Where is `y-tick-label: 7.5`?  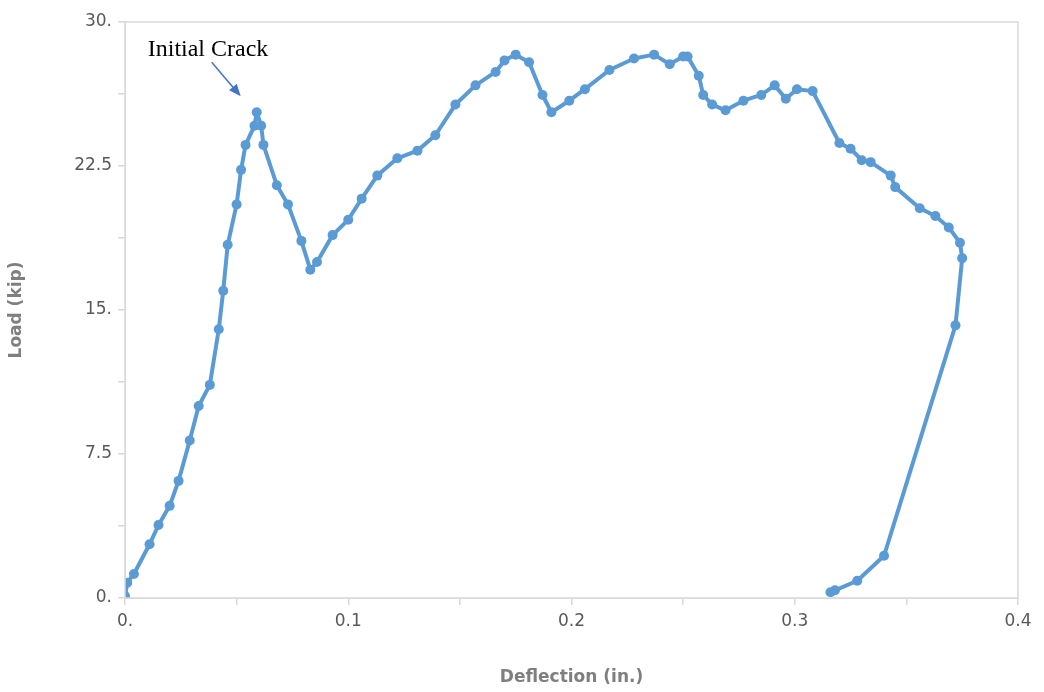 y-tick-label: 7.5 is located at coordinates (98, 452).